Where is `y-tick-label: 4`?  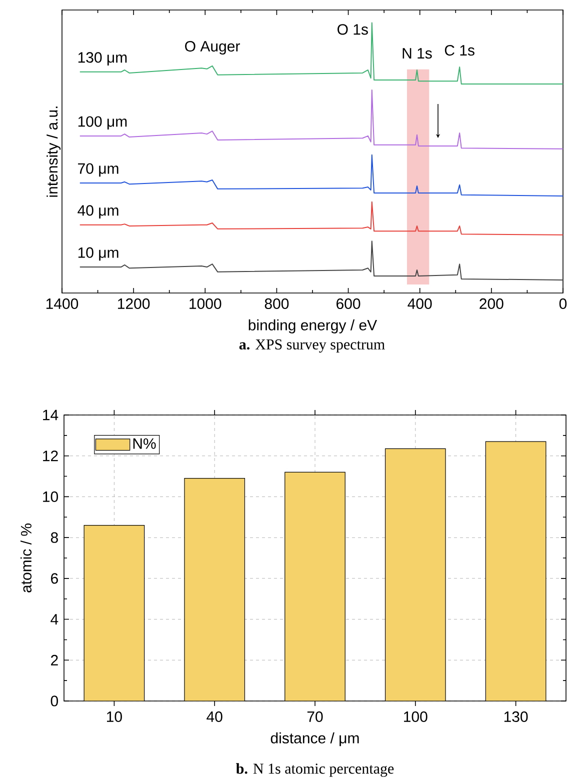 y-tick-label: 4 is located at coordinates (54, 619).